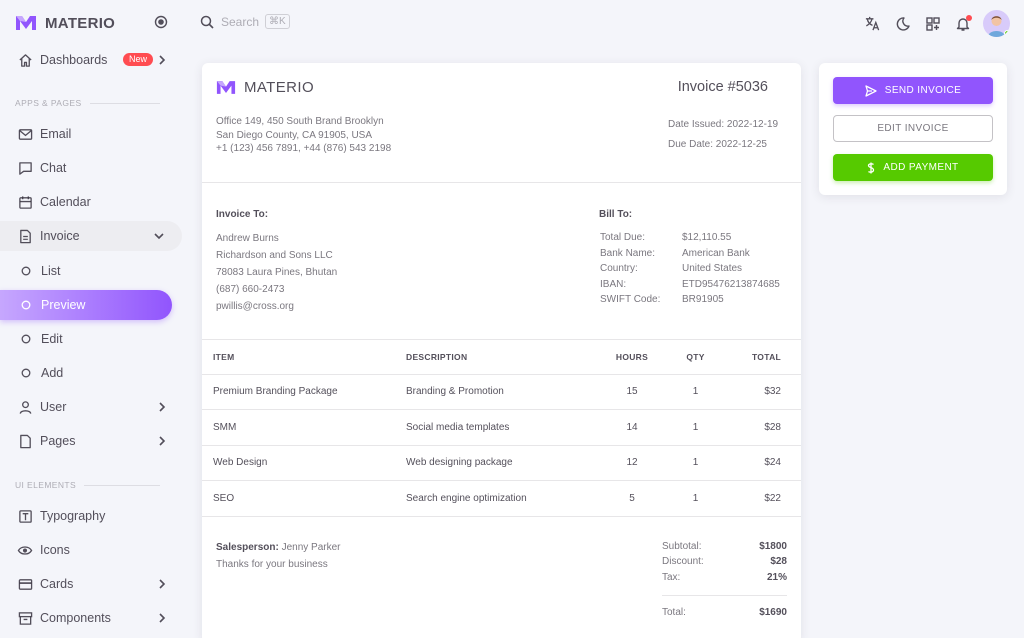  What do you see at coordinates (773, 613) in the screenshot?
I see `total-value: $1690` at bounding box center [773, 613].